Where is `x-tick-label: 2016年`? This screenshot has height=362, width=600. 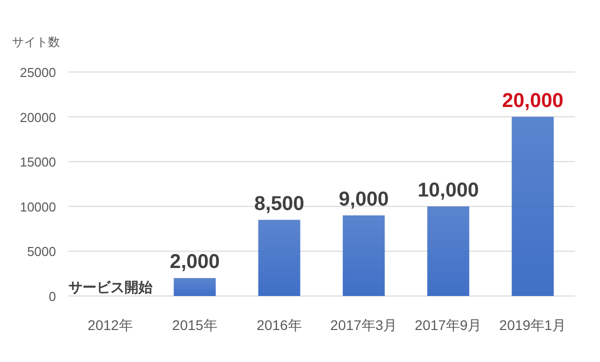
x-tick-label: 2016年 is located at coordinates (279, 325).